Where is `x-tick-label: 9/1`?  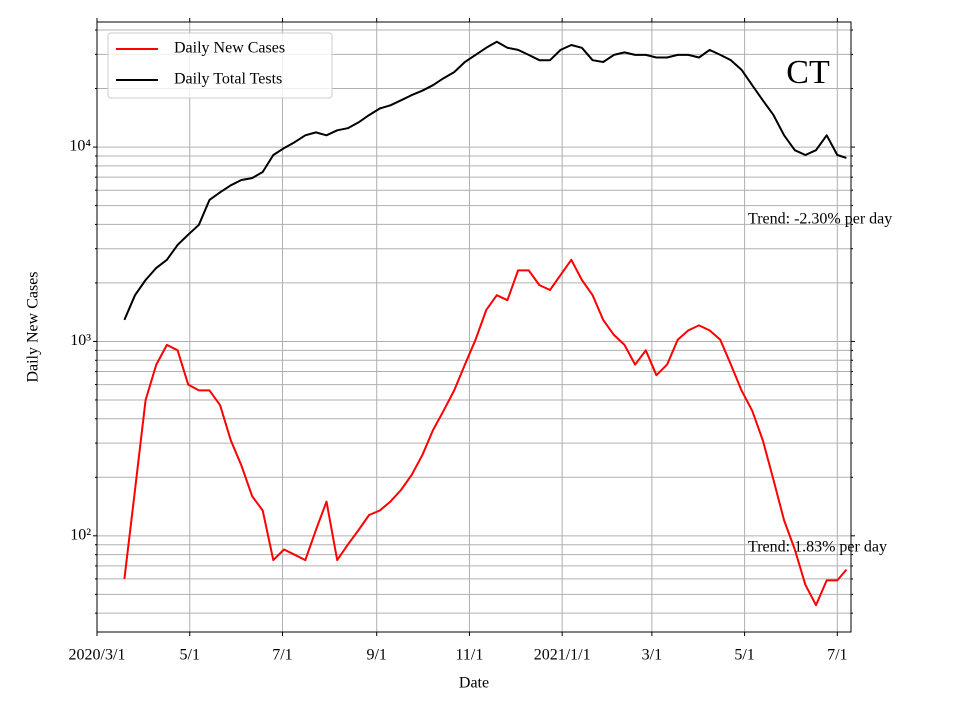 x-tick-label: 9/1 is located at coordinates (376, 655).